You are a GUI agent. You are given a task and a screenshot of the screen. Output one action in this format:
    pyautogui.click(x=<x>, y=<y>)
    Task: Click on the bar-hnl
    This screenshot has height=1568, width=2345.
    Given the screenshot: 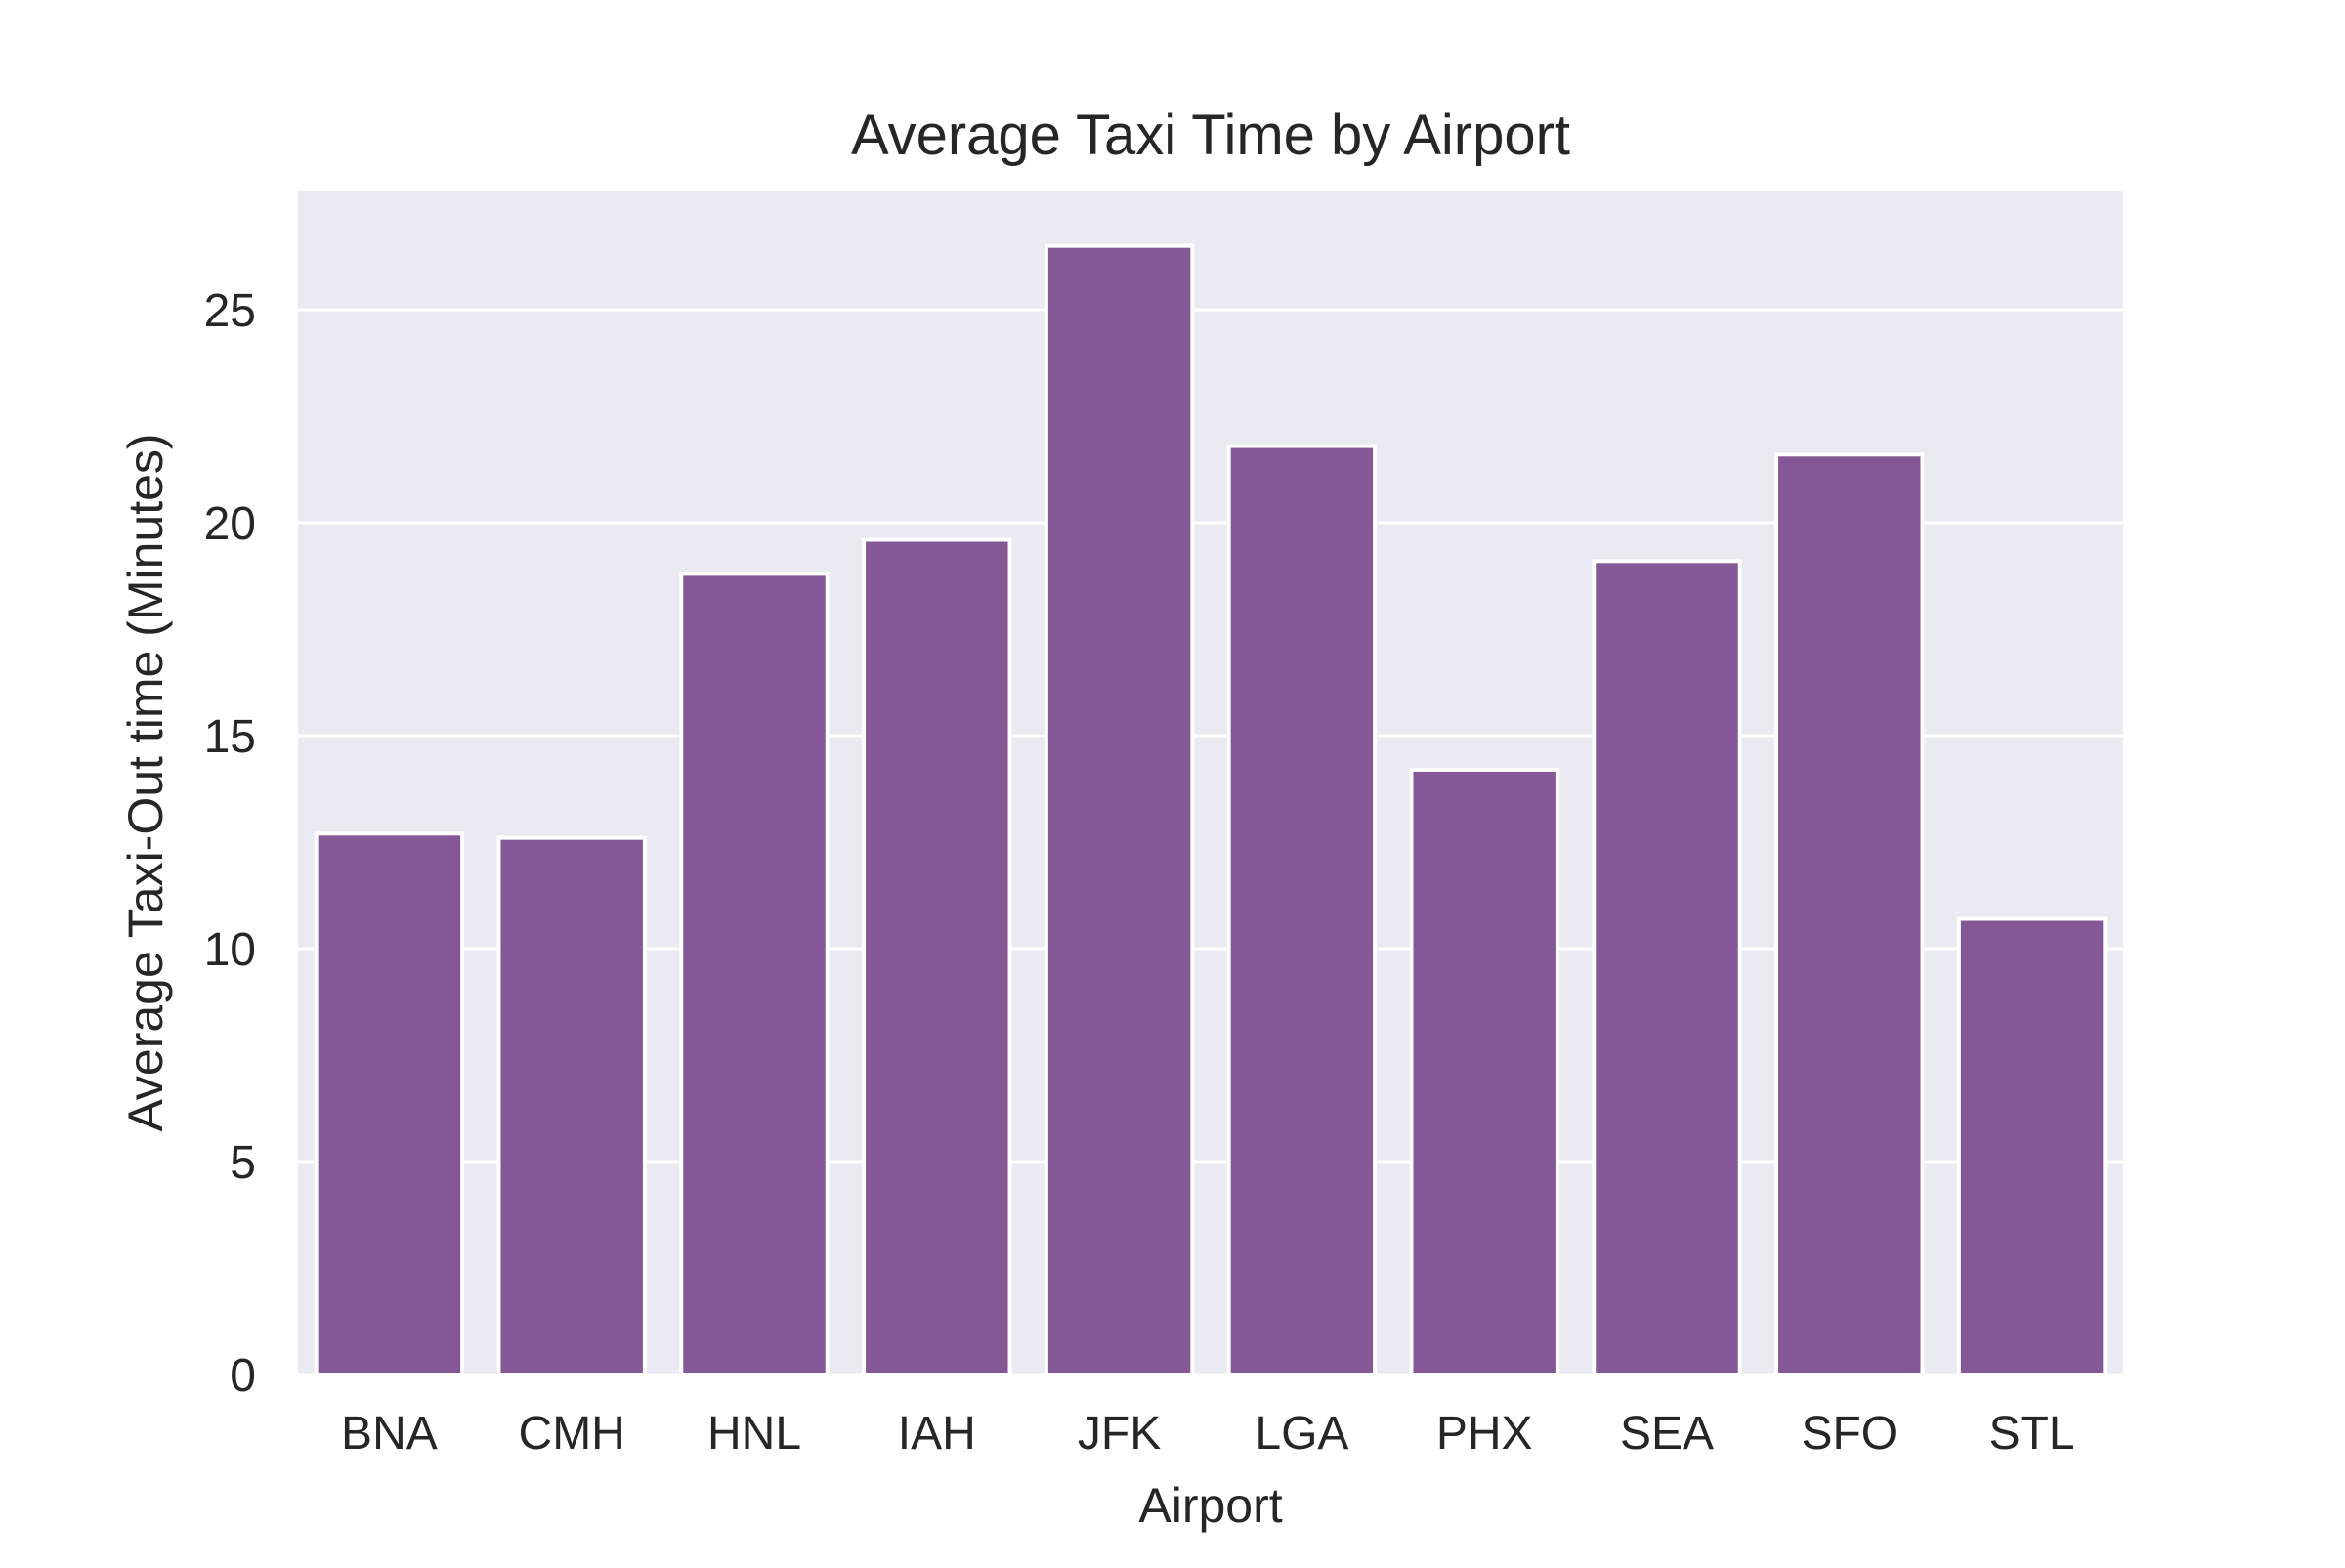 What is the action you would take?
    pyautogui.click(x=755, y=974)
    